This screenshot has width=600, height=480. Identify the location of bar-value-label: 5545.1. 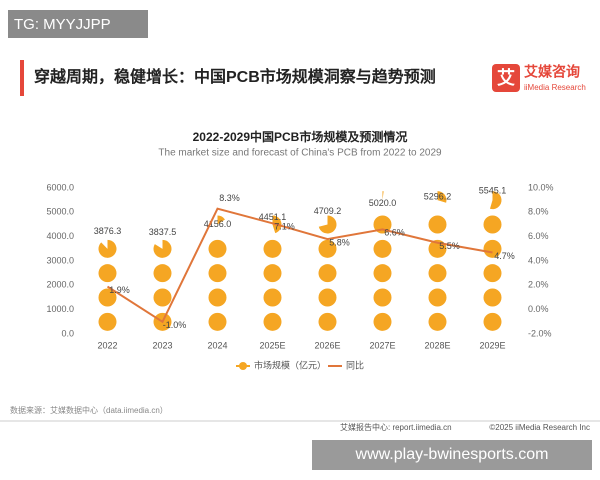
(493, 190).